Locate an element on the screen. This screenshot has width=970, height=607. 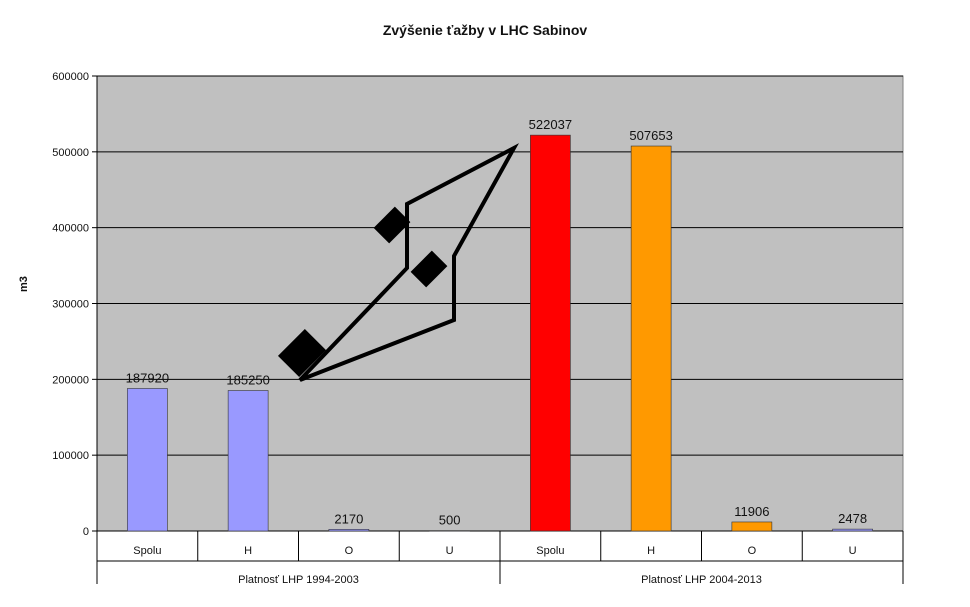
data-label: 507653 is located at coordinates (650, 135).